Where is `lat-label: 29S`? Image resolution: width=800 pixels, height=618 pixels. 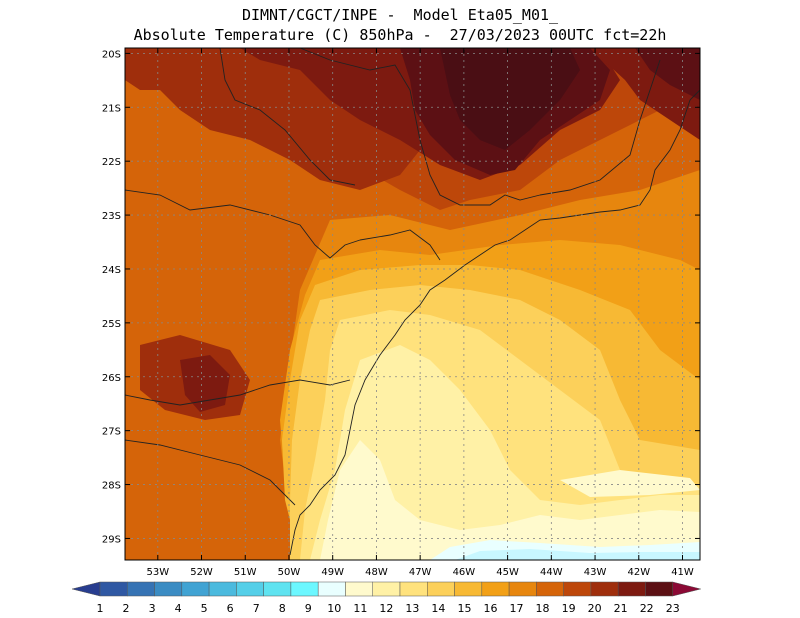 lat-label: 29S is located at coordinates (111, 539).